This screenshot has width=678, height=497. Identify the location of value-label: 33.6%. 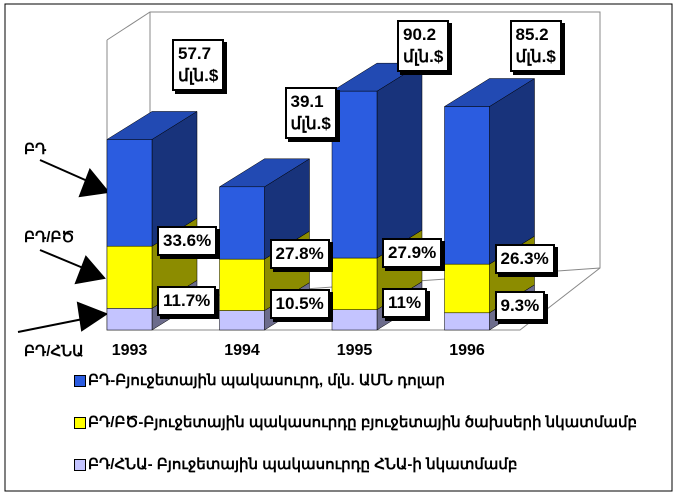
(187, 241).